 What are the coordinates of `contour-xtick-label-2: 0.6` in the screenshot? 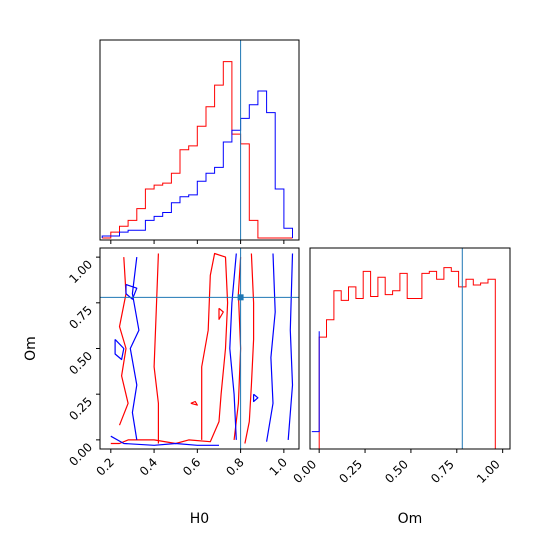 It's located at (191, 466).